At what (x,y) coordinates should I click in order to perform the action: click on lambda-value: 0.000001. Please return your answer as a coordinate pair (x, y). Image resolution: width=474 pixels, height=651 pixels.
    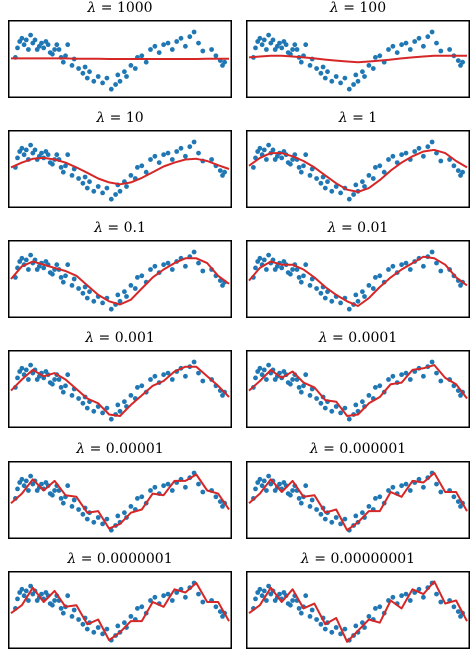
    Looking at the image, I should click on (373, 449).